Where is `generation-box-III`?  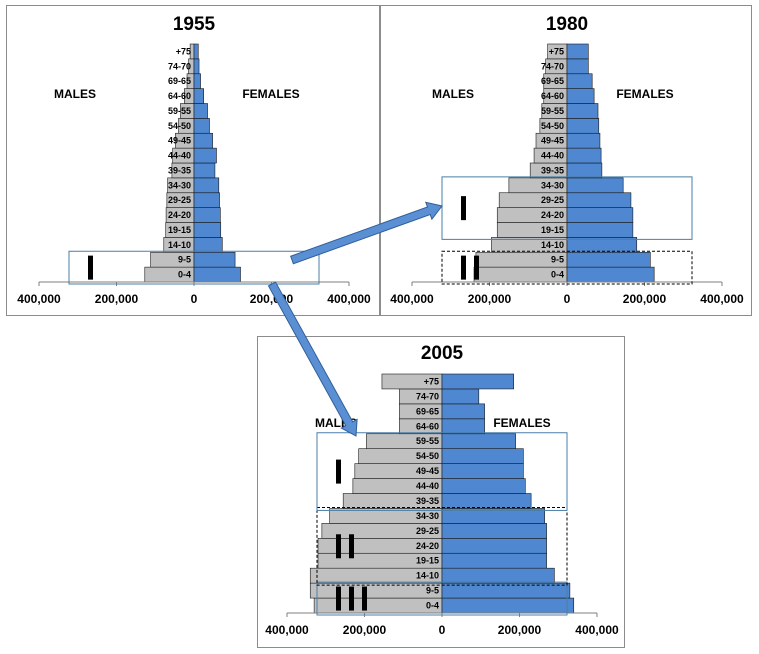 generation-box-III is located at coordinates (442, 598).